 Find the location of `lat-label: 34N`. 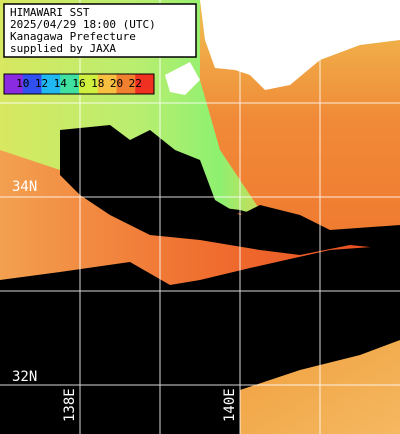

lat-label: 34N is located at coordinates (24, 187).